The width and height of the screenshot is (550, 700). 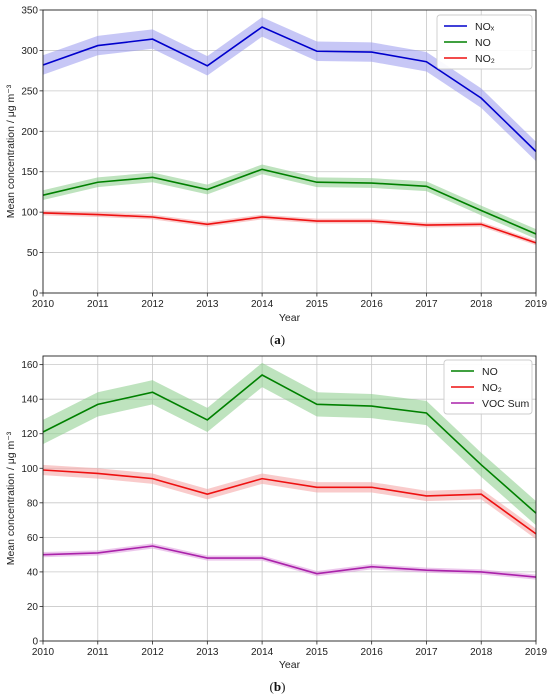 What do you see at coordinates (33, 607) in the screenshot?
I see `y-tick-label: 20` at bounding box center [33, 607].